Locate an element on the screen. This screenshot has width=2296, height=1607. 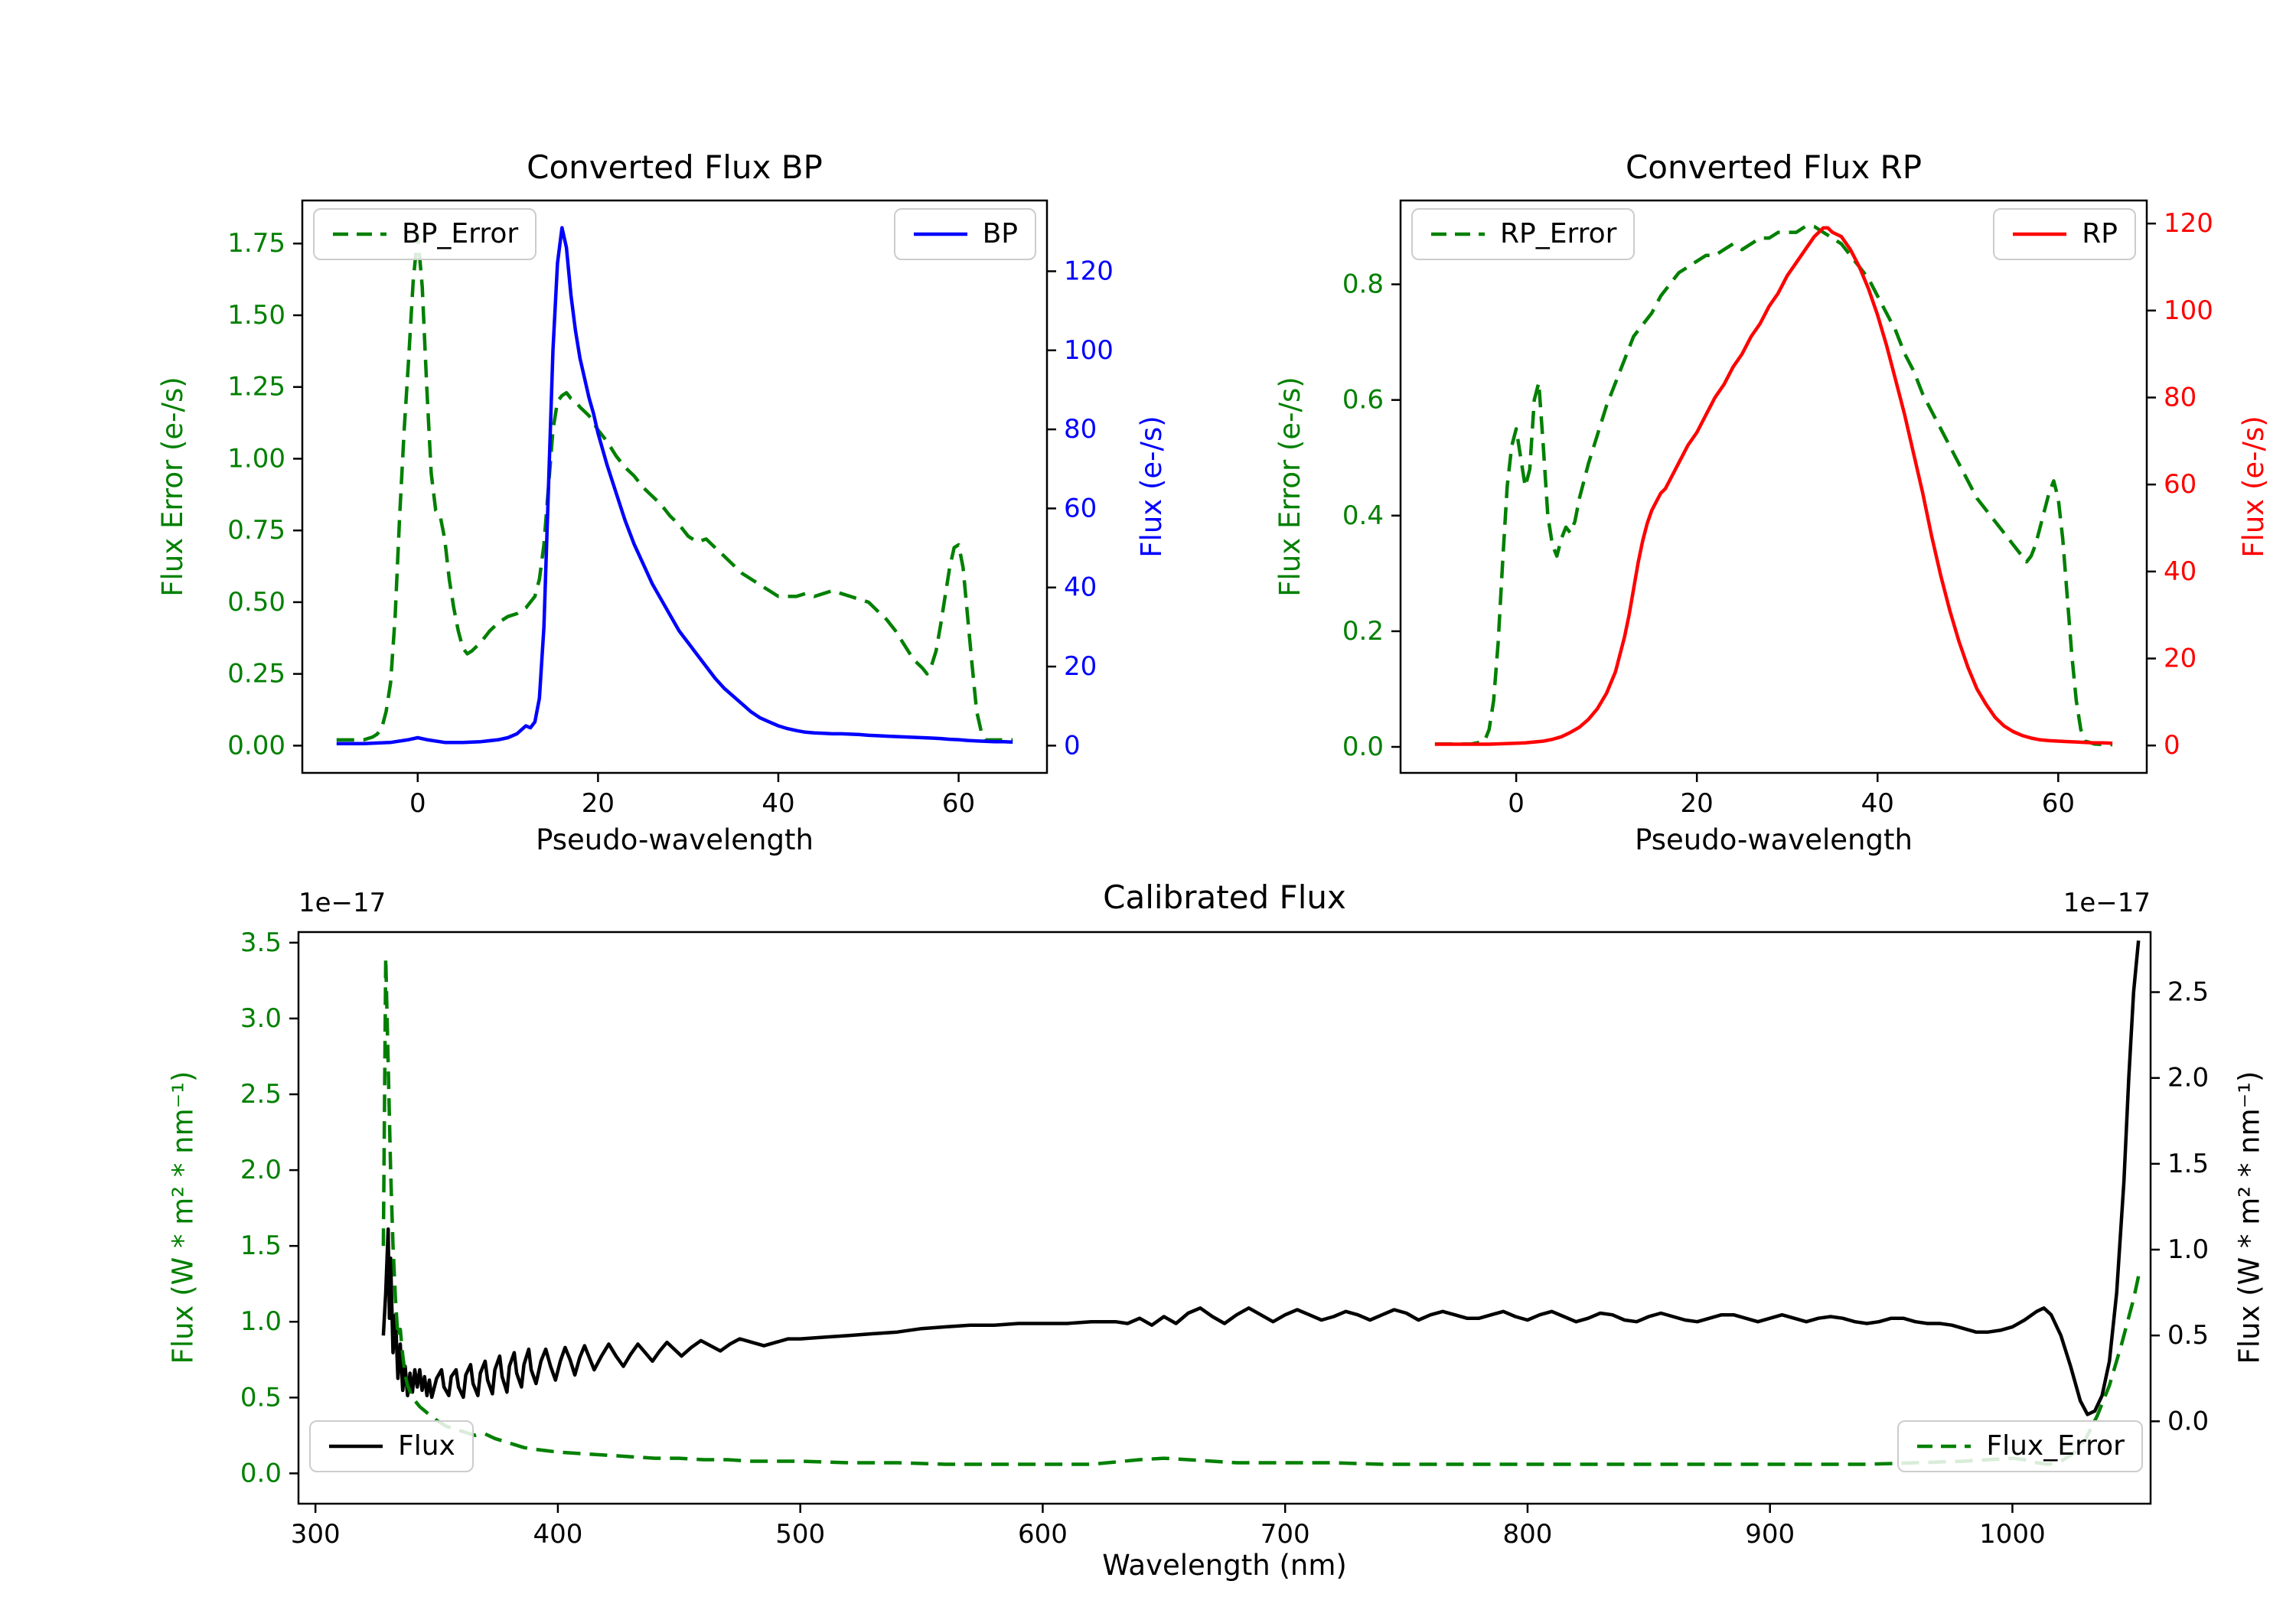
bp-right-tick-label: 40 is located at coordinates (1080, 587).